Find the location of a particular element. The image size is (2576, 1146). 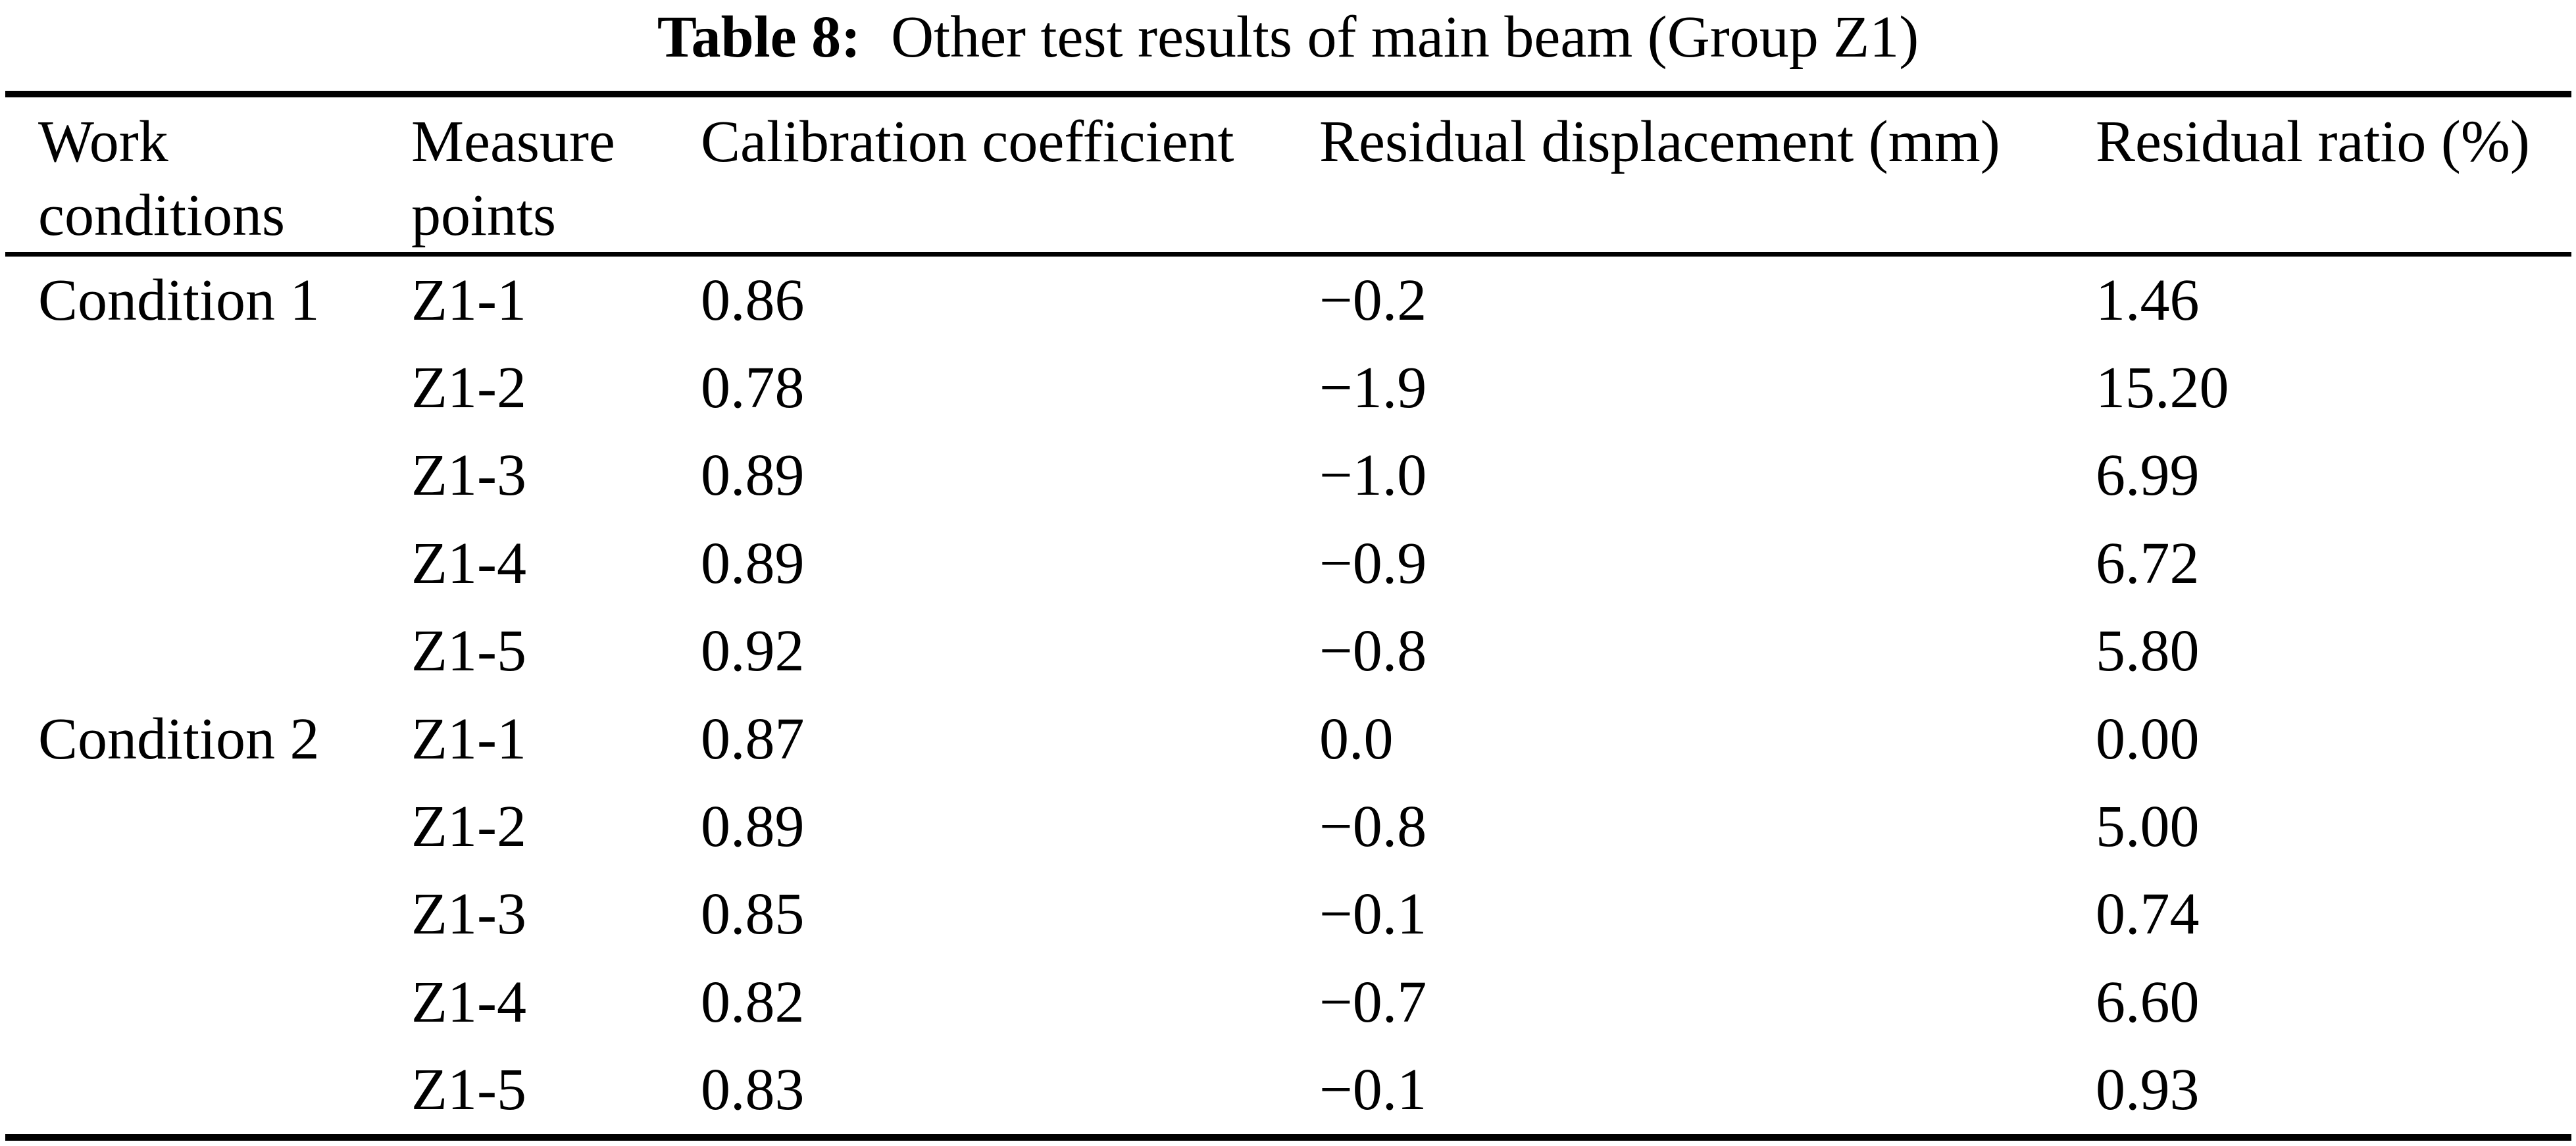

table-top-rule is located at coordinates (1288, 94).